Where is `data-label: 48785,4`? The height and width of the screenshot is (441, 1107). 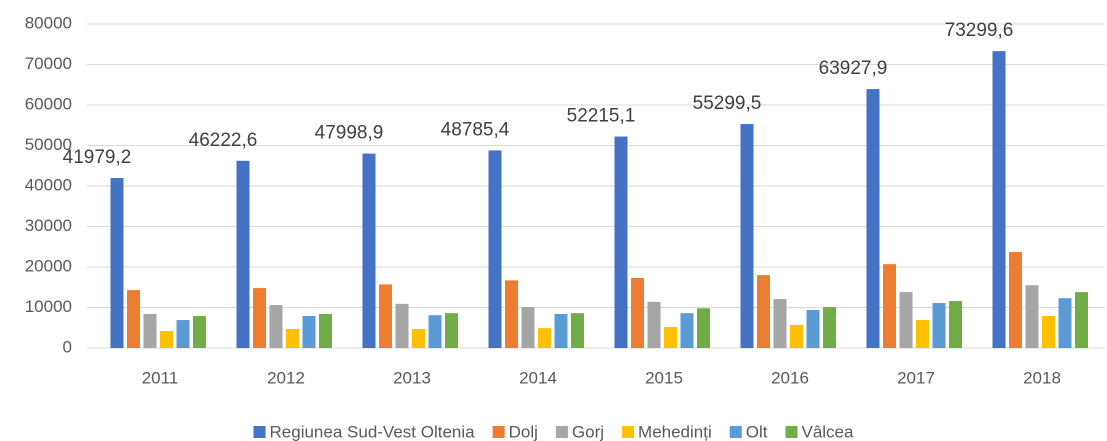
data-label: 48785,4 is located at coordinates (475, 129).